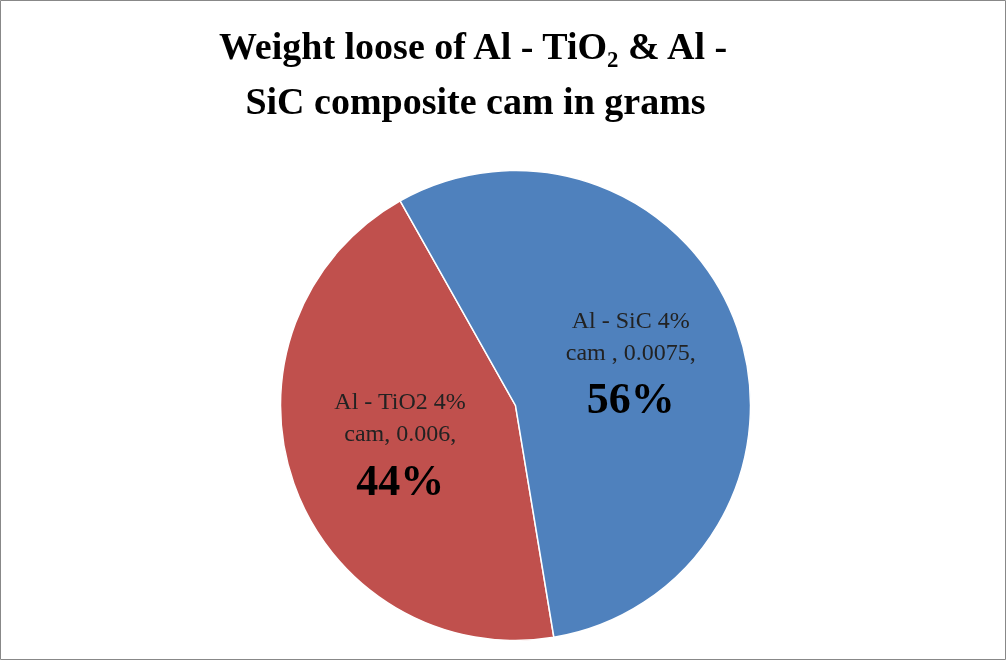 The image size is (1006, 660). I want to click on chart-title: Weight loose of Al - TiO₂ & Al - SiC composite cam in grams, so click(473, 73).